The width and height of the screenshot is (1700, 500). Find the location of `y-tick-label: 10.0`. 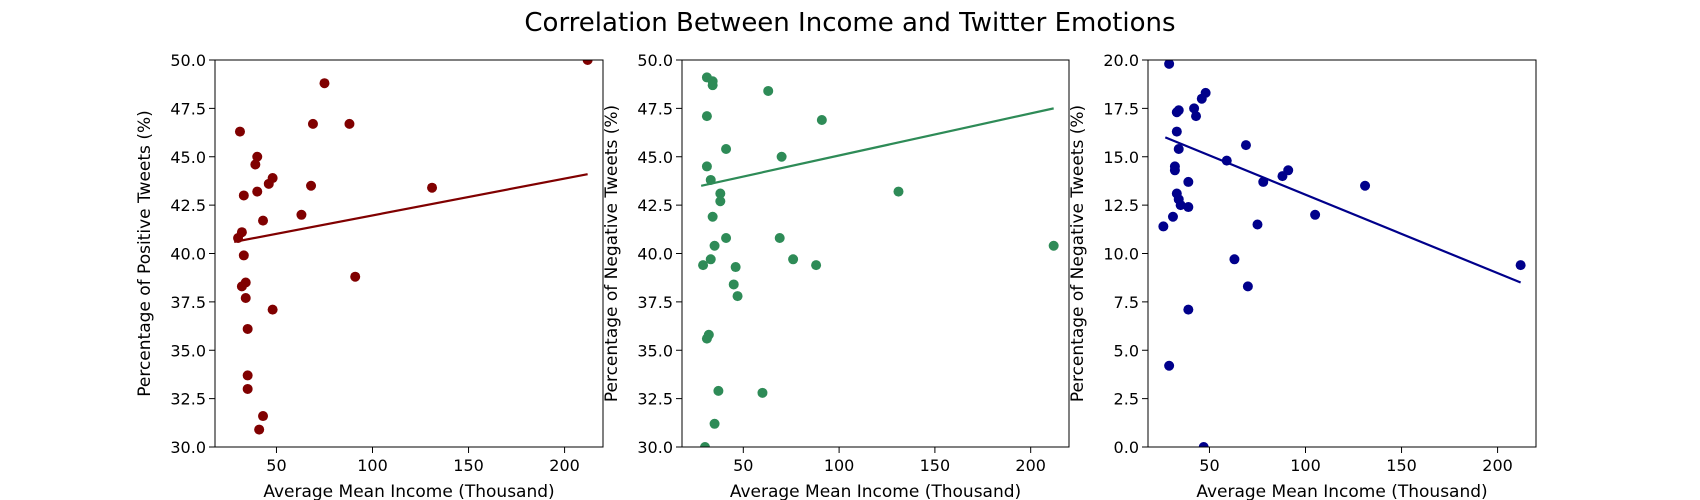

y-tick-label: 10.0 is located at coordinates (1121, 254).